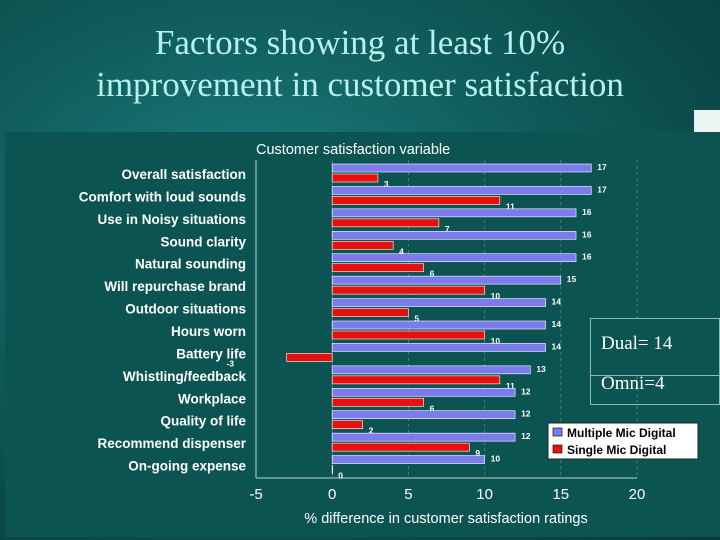 Image resolution: width=720 pixels, height=540 pixels. Describe the element at coordinates (183, 174) in the screenshot. I see `category-label: Overall satisfaction` at that location.